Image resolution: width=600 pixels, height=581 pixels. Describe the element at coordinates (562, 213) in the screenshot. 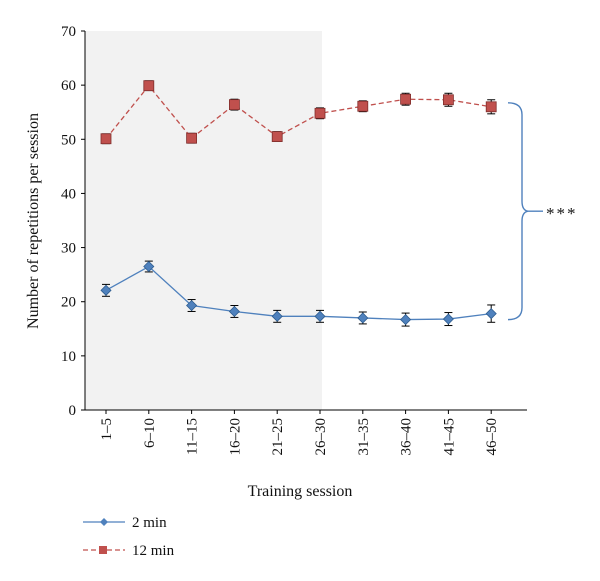

I see `significance-label: ***` at that location.